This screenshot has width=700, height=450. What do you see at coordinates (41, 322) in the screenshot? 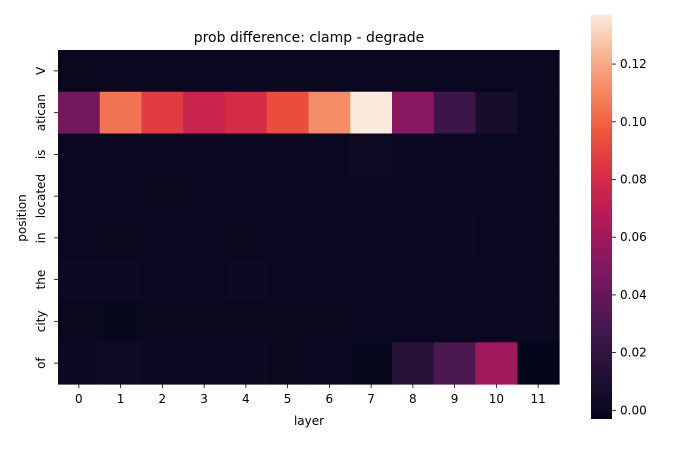
I see `y-tick-label: city` at bounding box center [41, 322].